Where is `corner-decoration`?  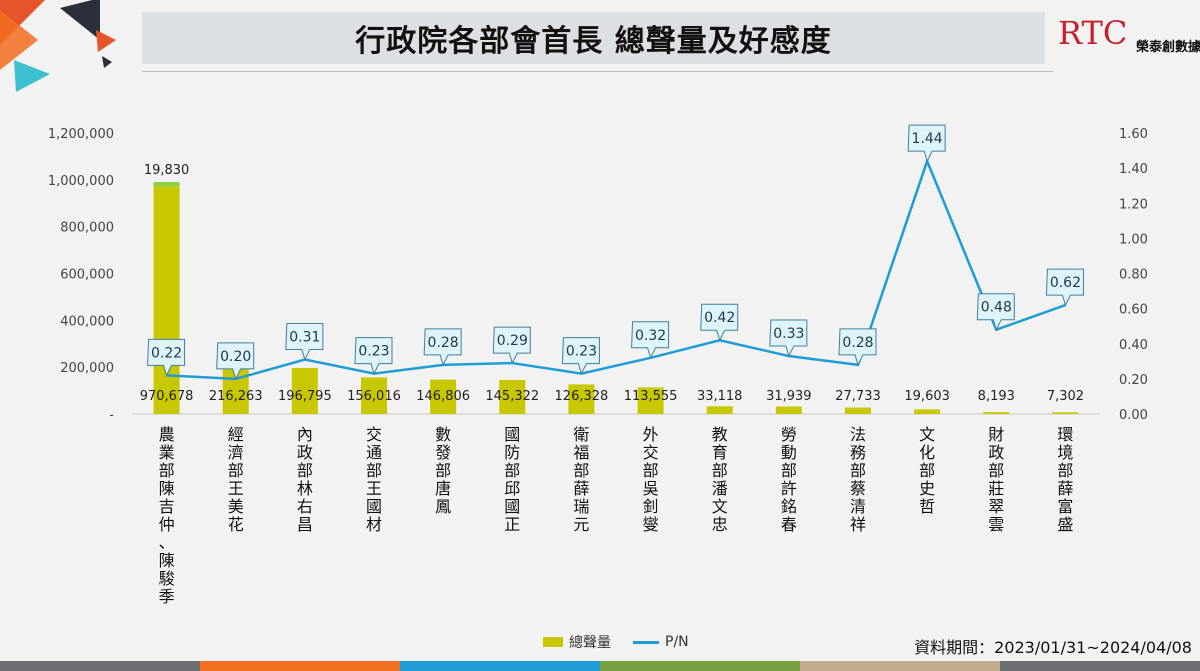 corner-decoration is located at coordinates (58, 46).